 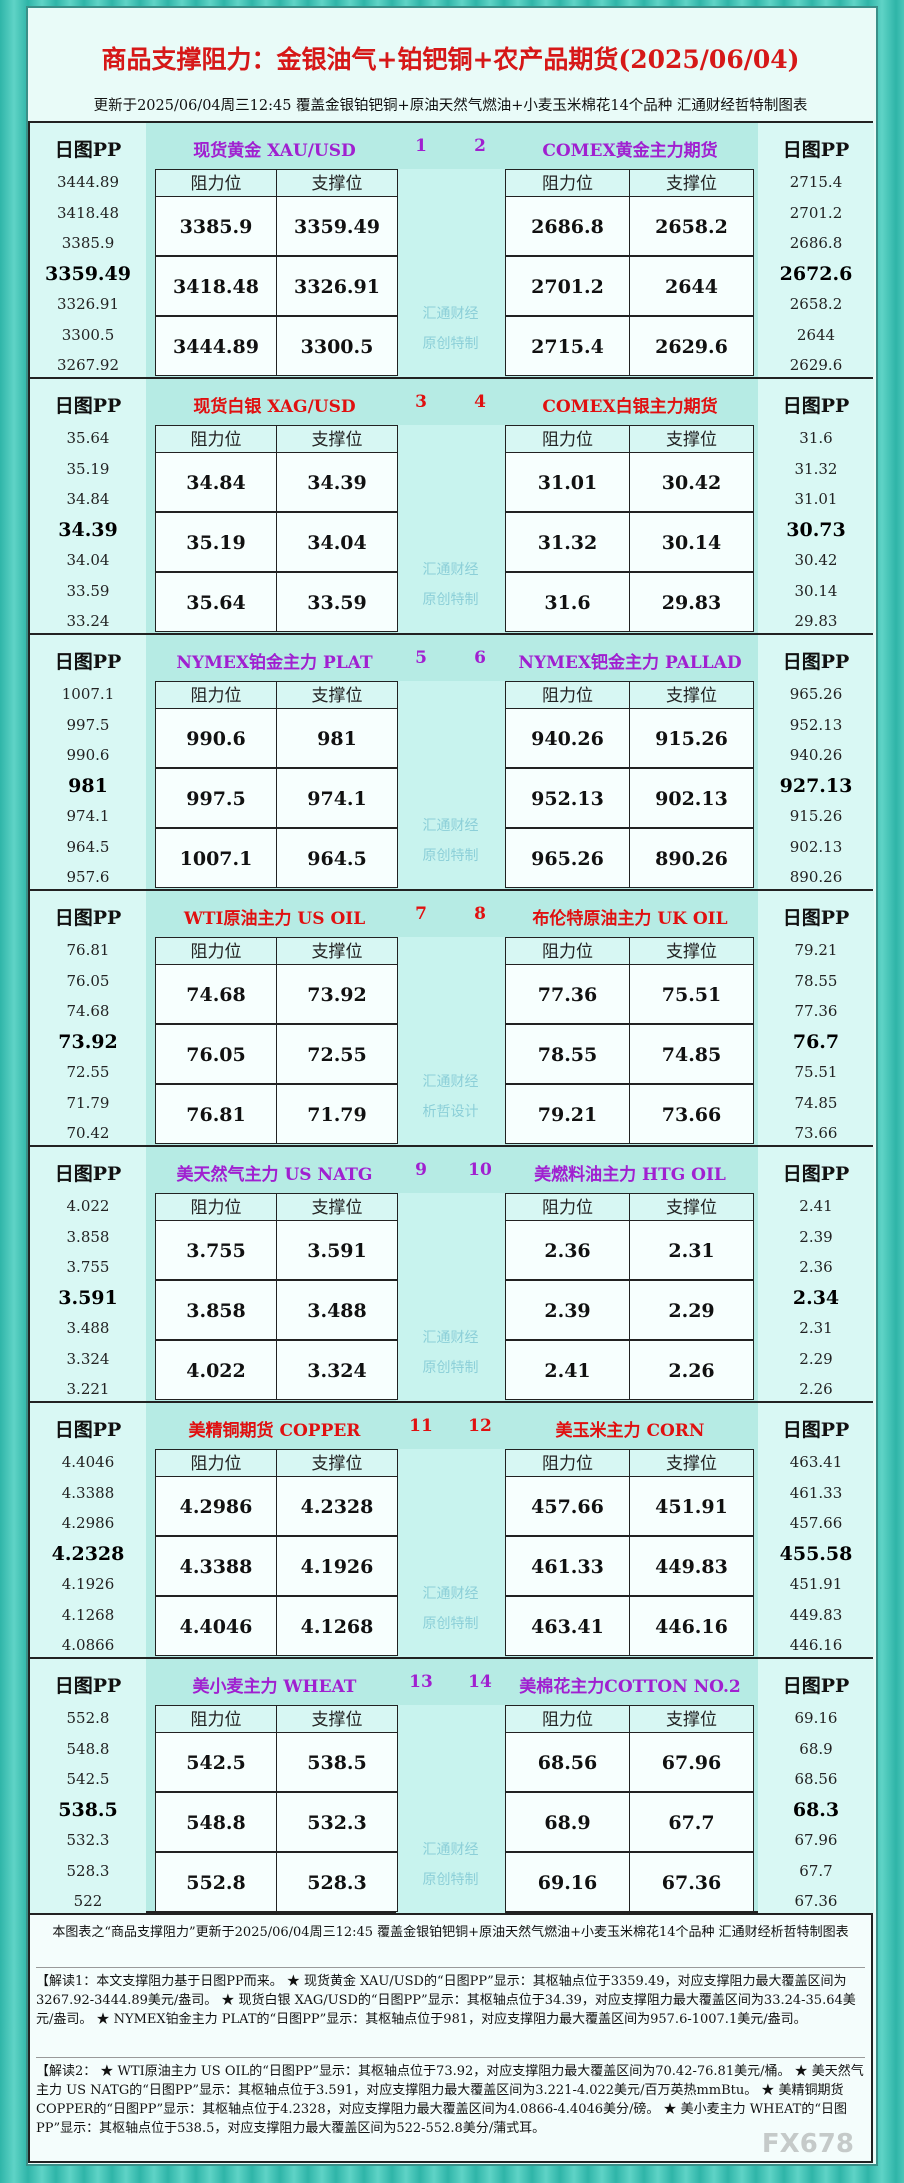 I want to click on panel-number: 10, so click(x=480, y=1170).